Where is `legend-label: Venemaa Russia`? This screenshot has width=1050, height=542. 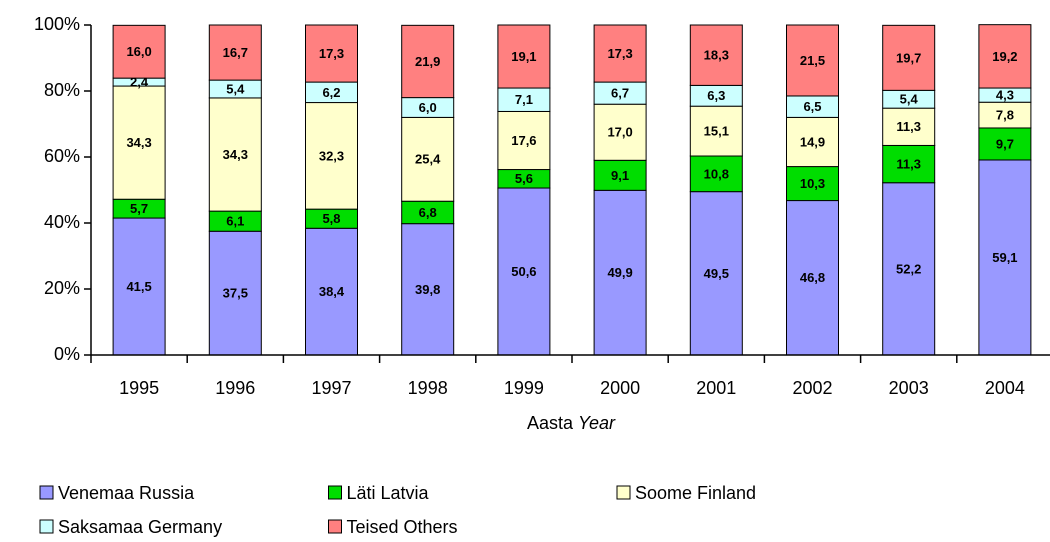 legend-label: Venemaa Russia is located at coordinates (126, 493).